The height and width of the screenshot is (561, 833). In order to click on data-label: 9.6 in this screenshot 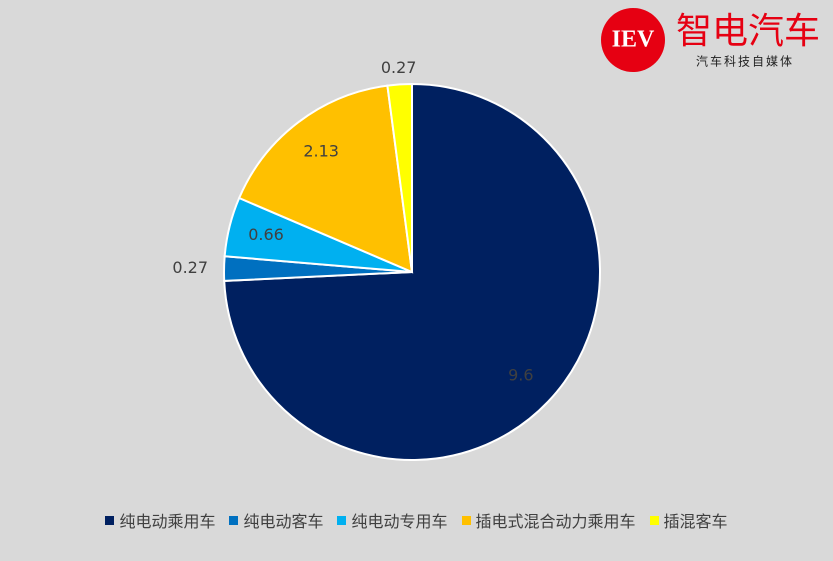, I will do `click(520, 374)`.